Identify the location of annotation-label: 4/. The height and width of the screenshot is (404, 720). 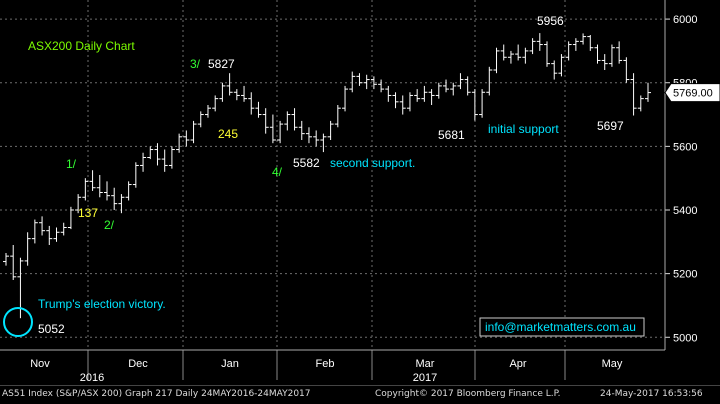
(277, 172).